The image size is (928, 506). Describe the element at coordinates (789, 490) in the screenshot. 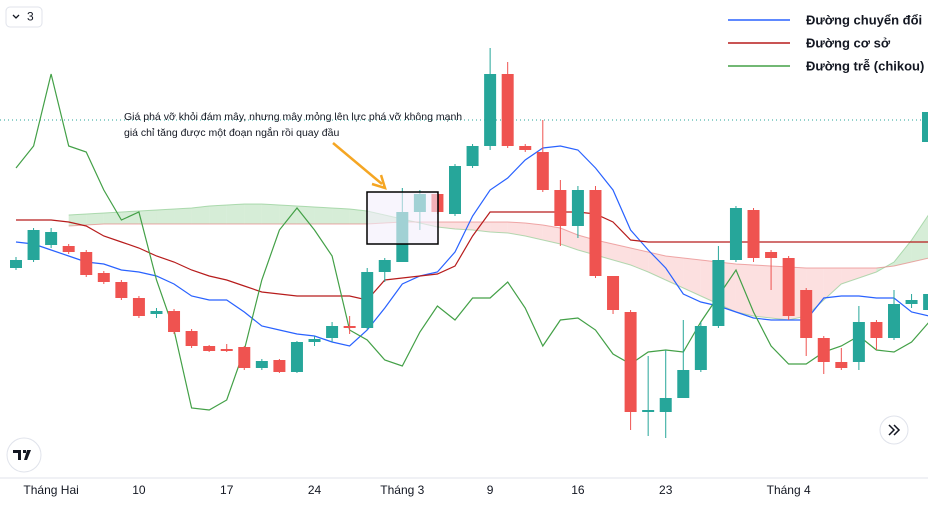

I see `x-tick-label: Tháng 4` at that location.